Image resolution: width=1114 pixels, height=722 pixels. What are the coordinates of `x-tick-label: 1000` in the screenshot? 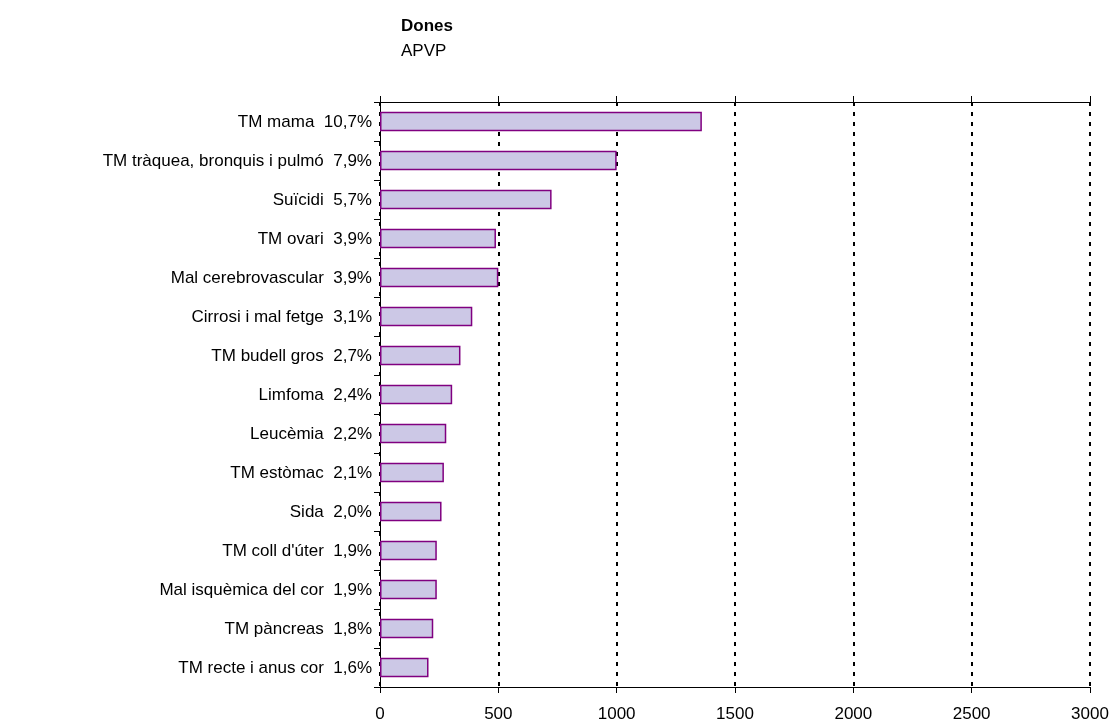 It's located at (616, 713).